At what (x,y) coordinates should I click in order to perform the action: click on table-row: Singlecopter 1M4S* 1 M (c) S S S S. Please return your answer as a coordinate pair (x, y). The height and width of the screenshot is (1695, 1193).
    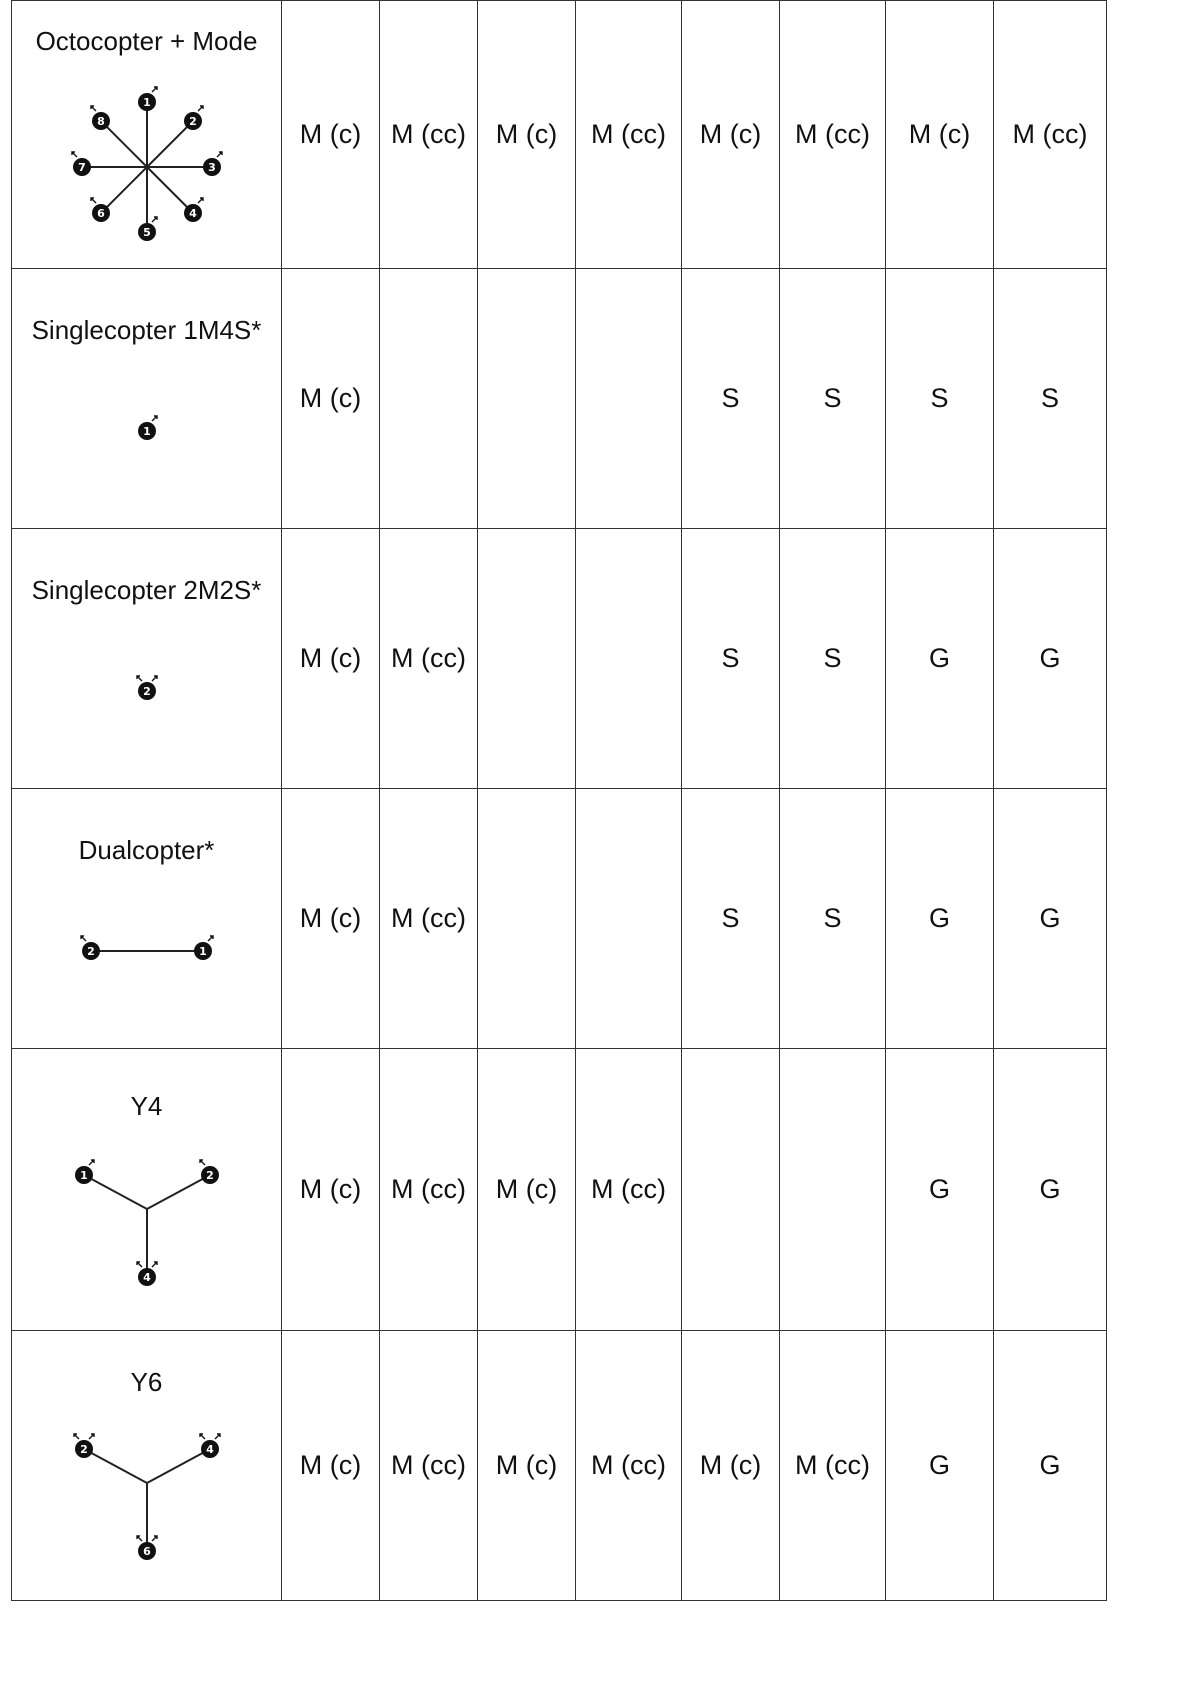
    Looking at the image, I should click on (559, 398).